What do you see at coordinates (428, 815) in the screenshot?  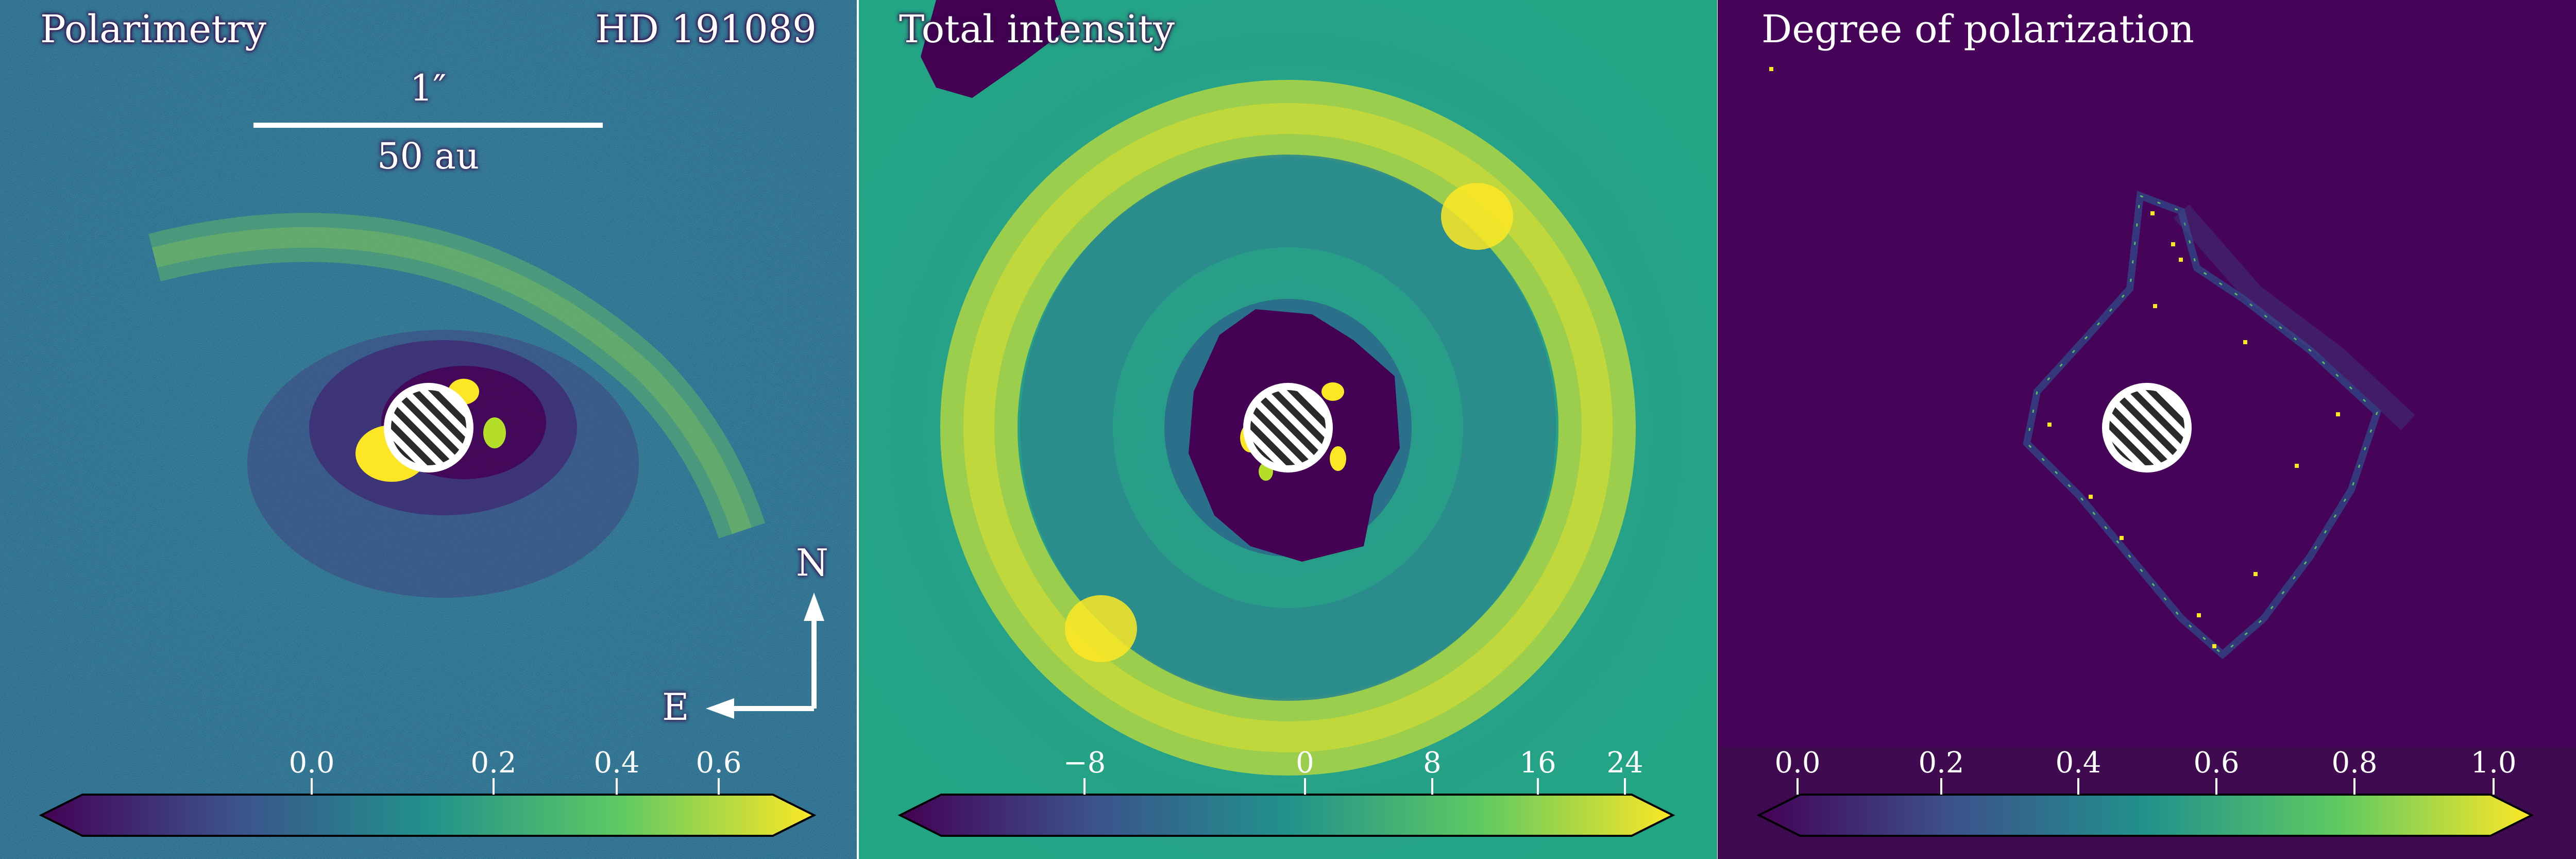 I see `polarimetry-colorbar` at bounding box center [428, 815].